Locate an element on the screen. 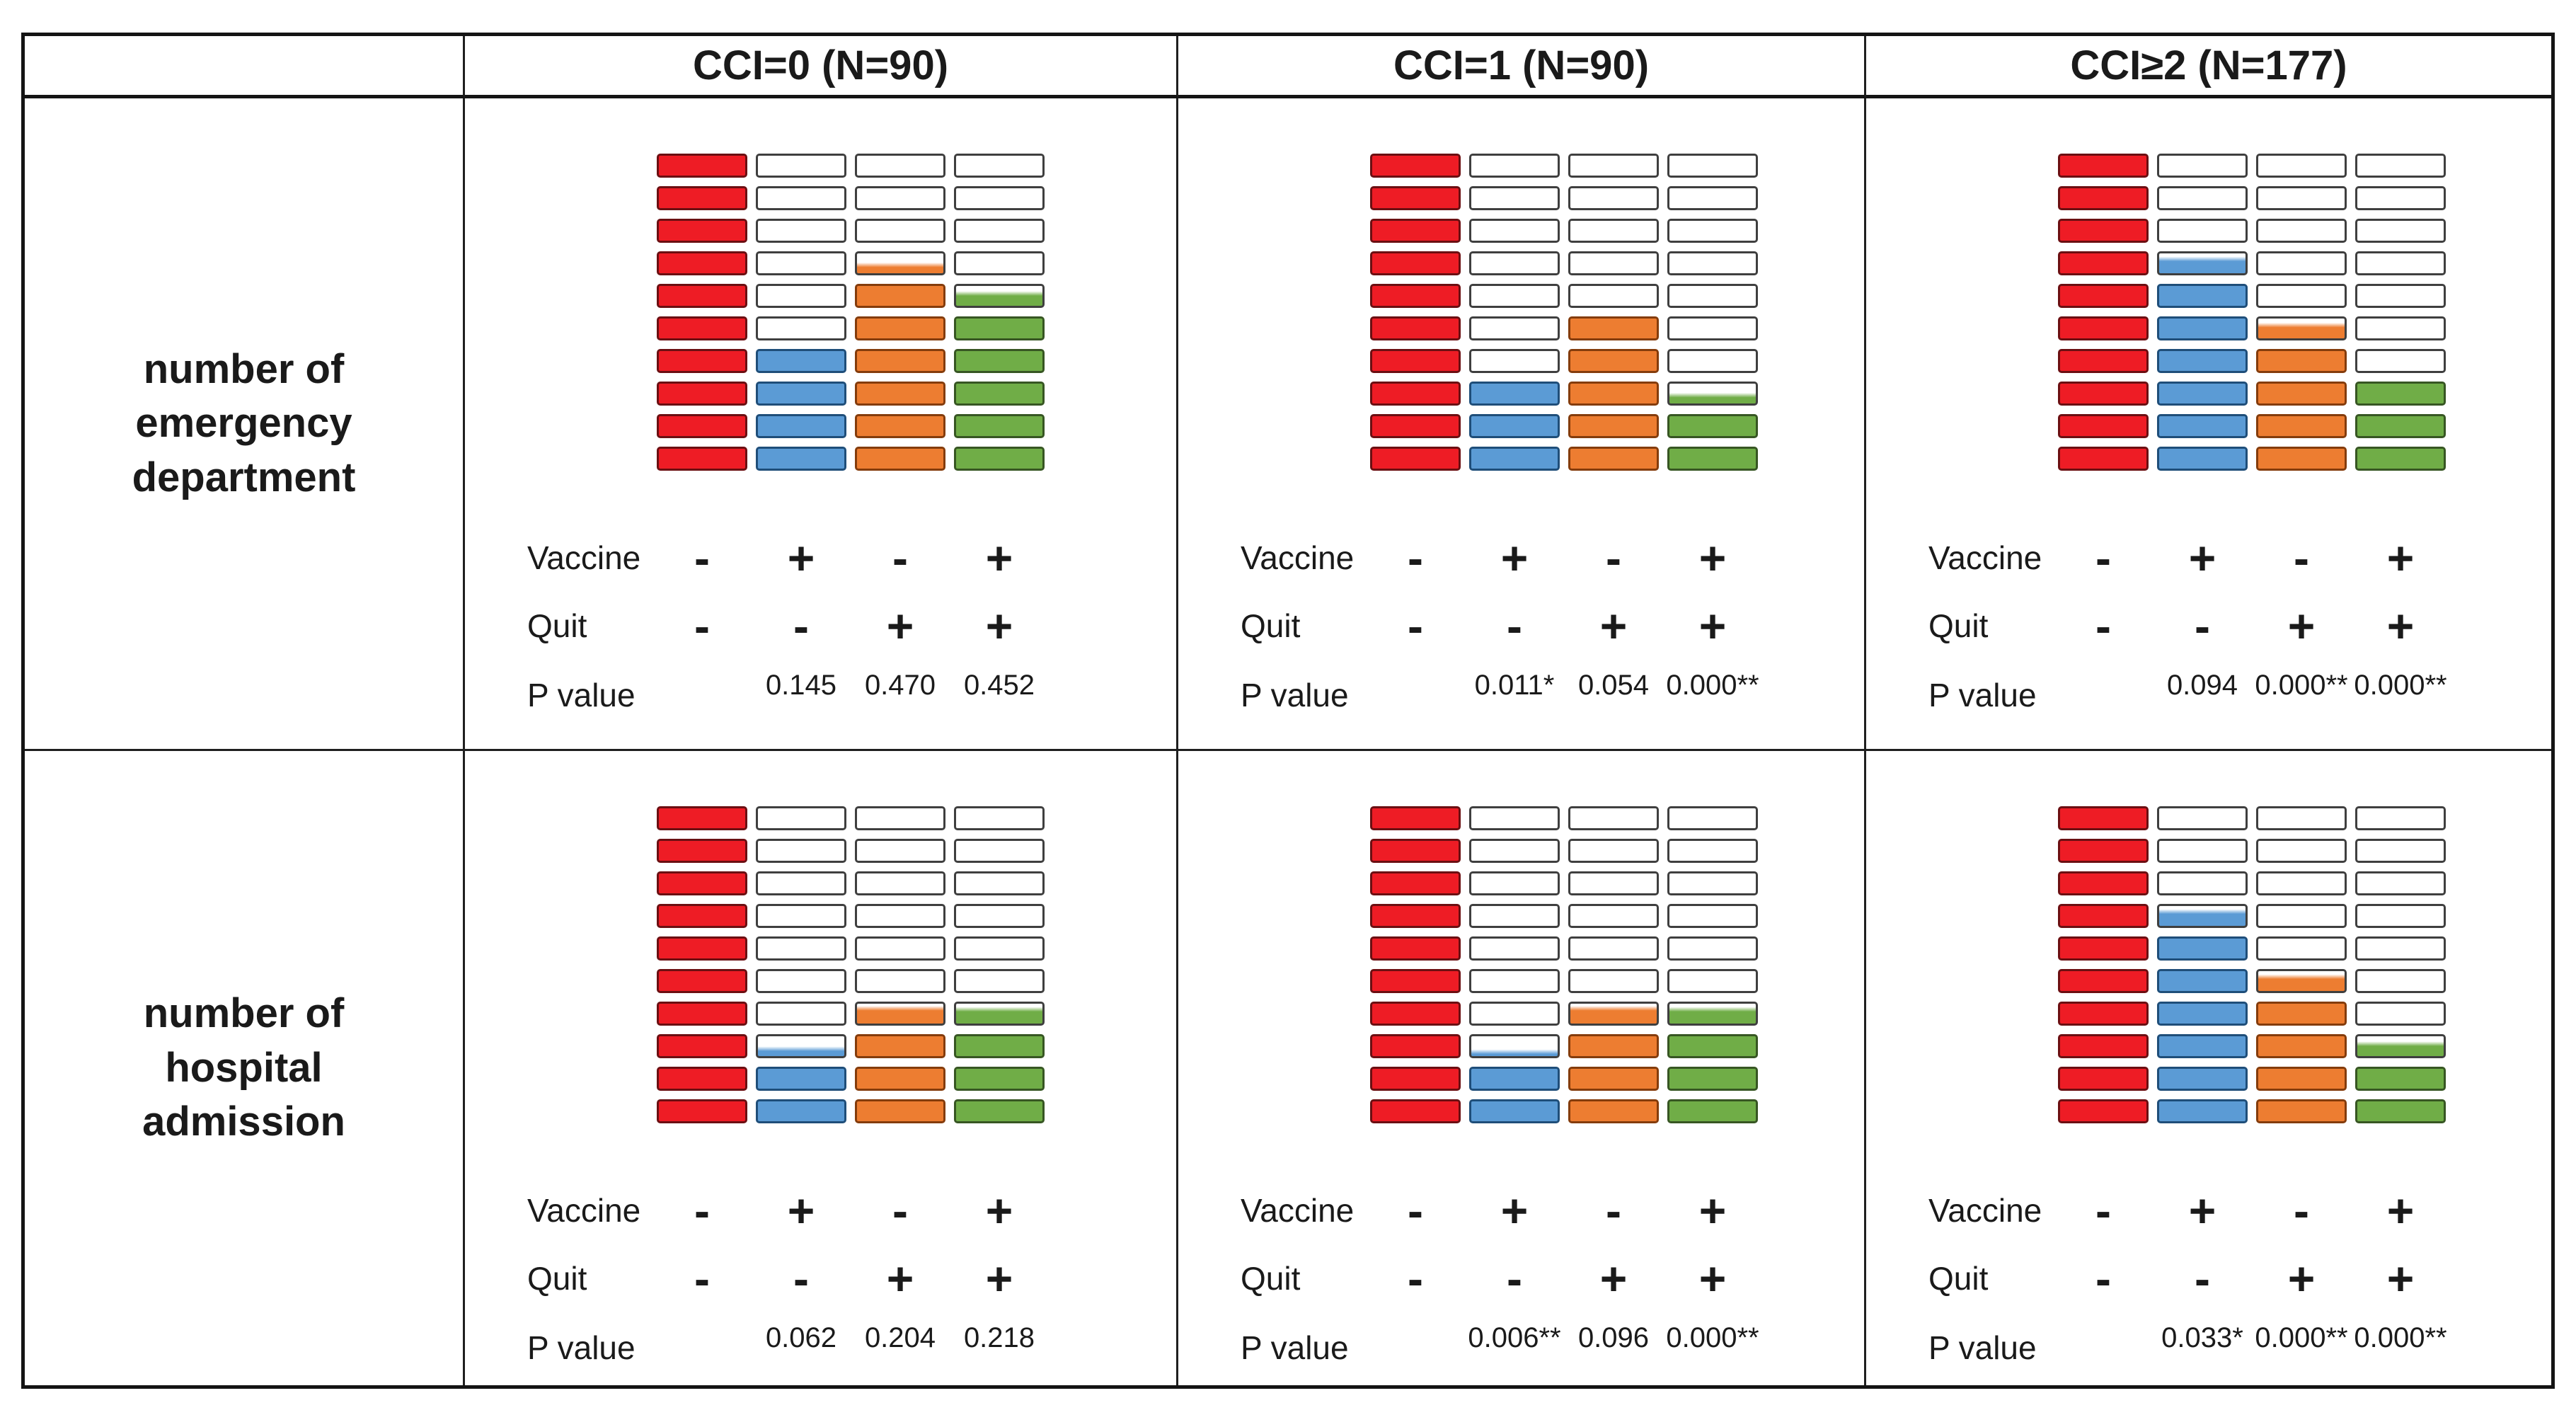 Image resolution: width=2576 pixels, height=1427 pixels. column-header-cci0: CCI=0 (N=90) is located at coordinates (822, 67).